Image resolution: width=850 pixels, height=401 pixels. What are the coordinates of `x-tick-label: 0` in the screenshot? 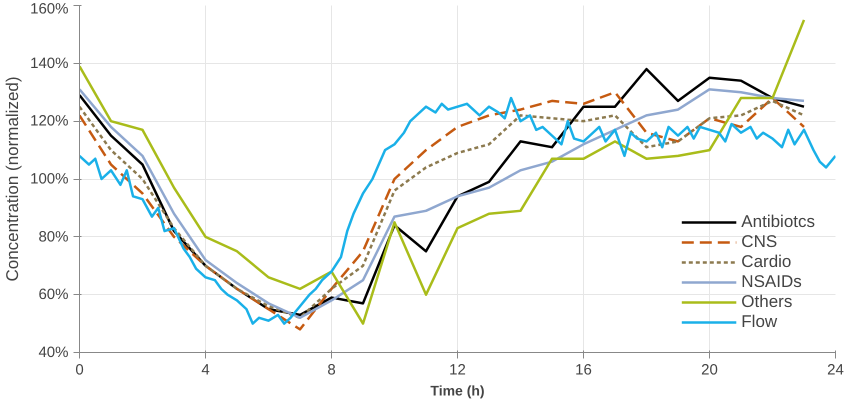 It's located at (79, 370).